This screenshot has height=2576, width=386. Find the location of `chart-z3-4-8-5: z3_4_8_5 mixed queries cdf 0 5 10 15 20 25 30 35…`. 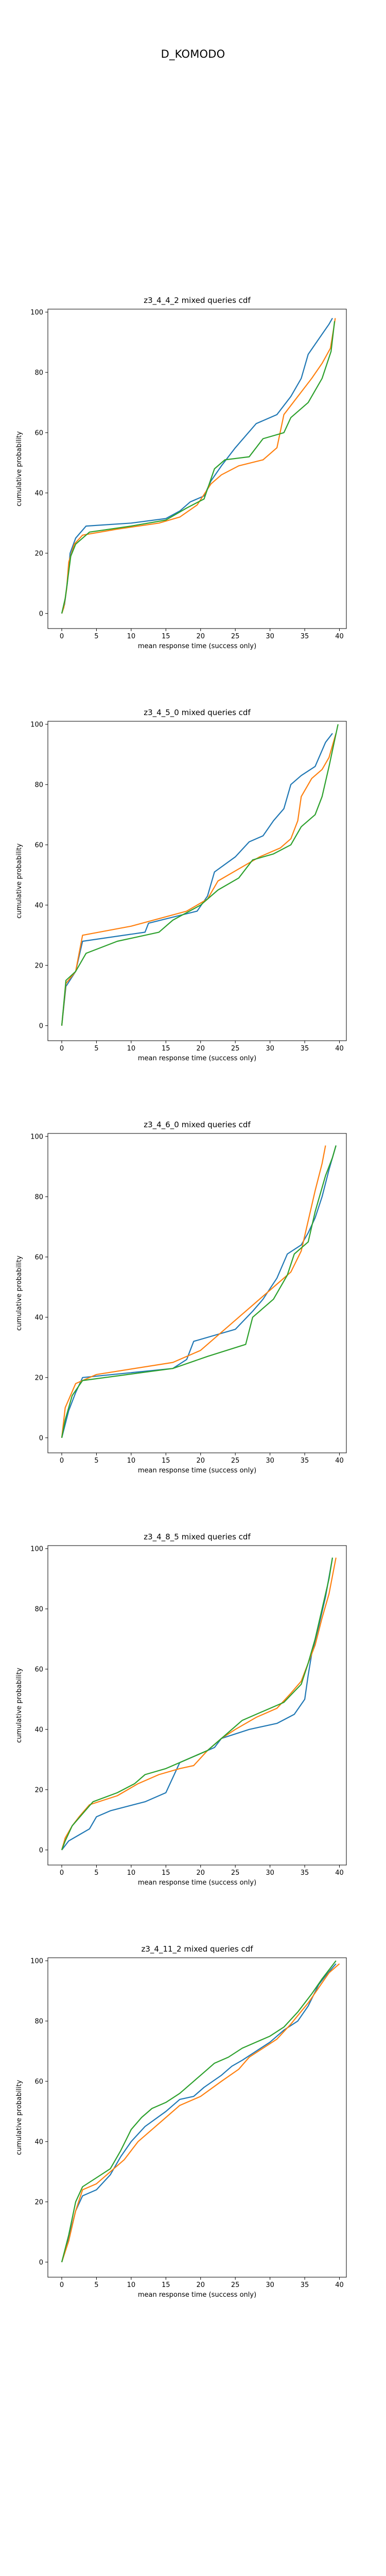

chart-z3-4-8-5: z3_4_8_5 mixed queries cdf 0 5 10 15 20 25 30 35… is located at coordinates (181, 1709).